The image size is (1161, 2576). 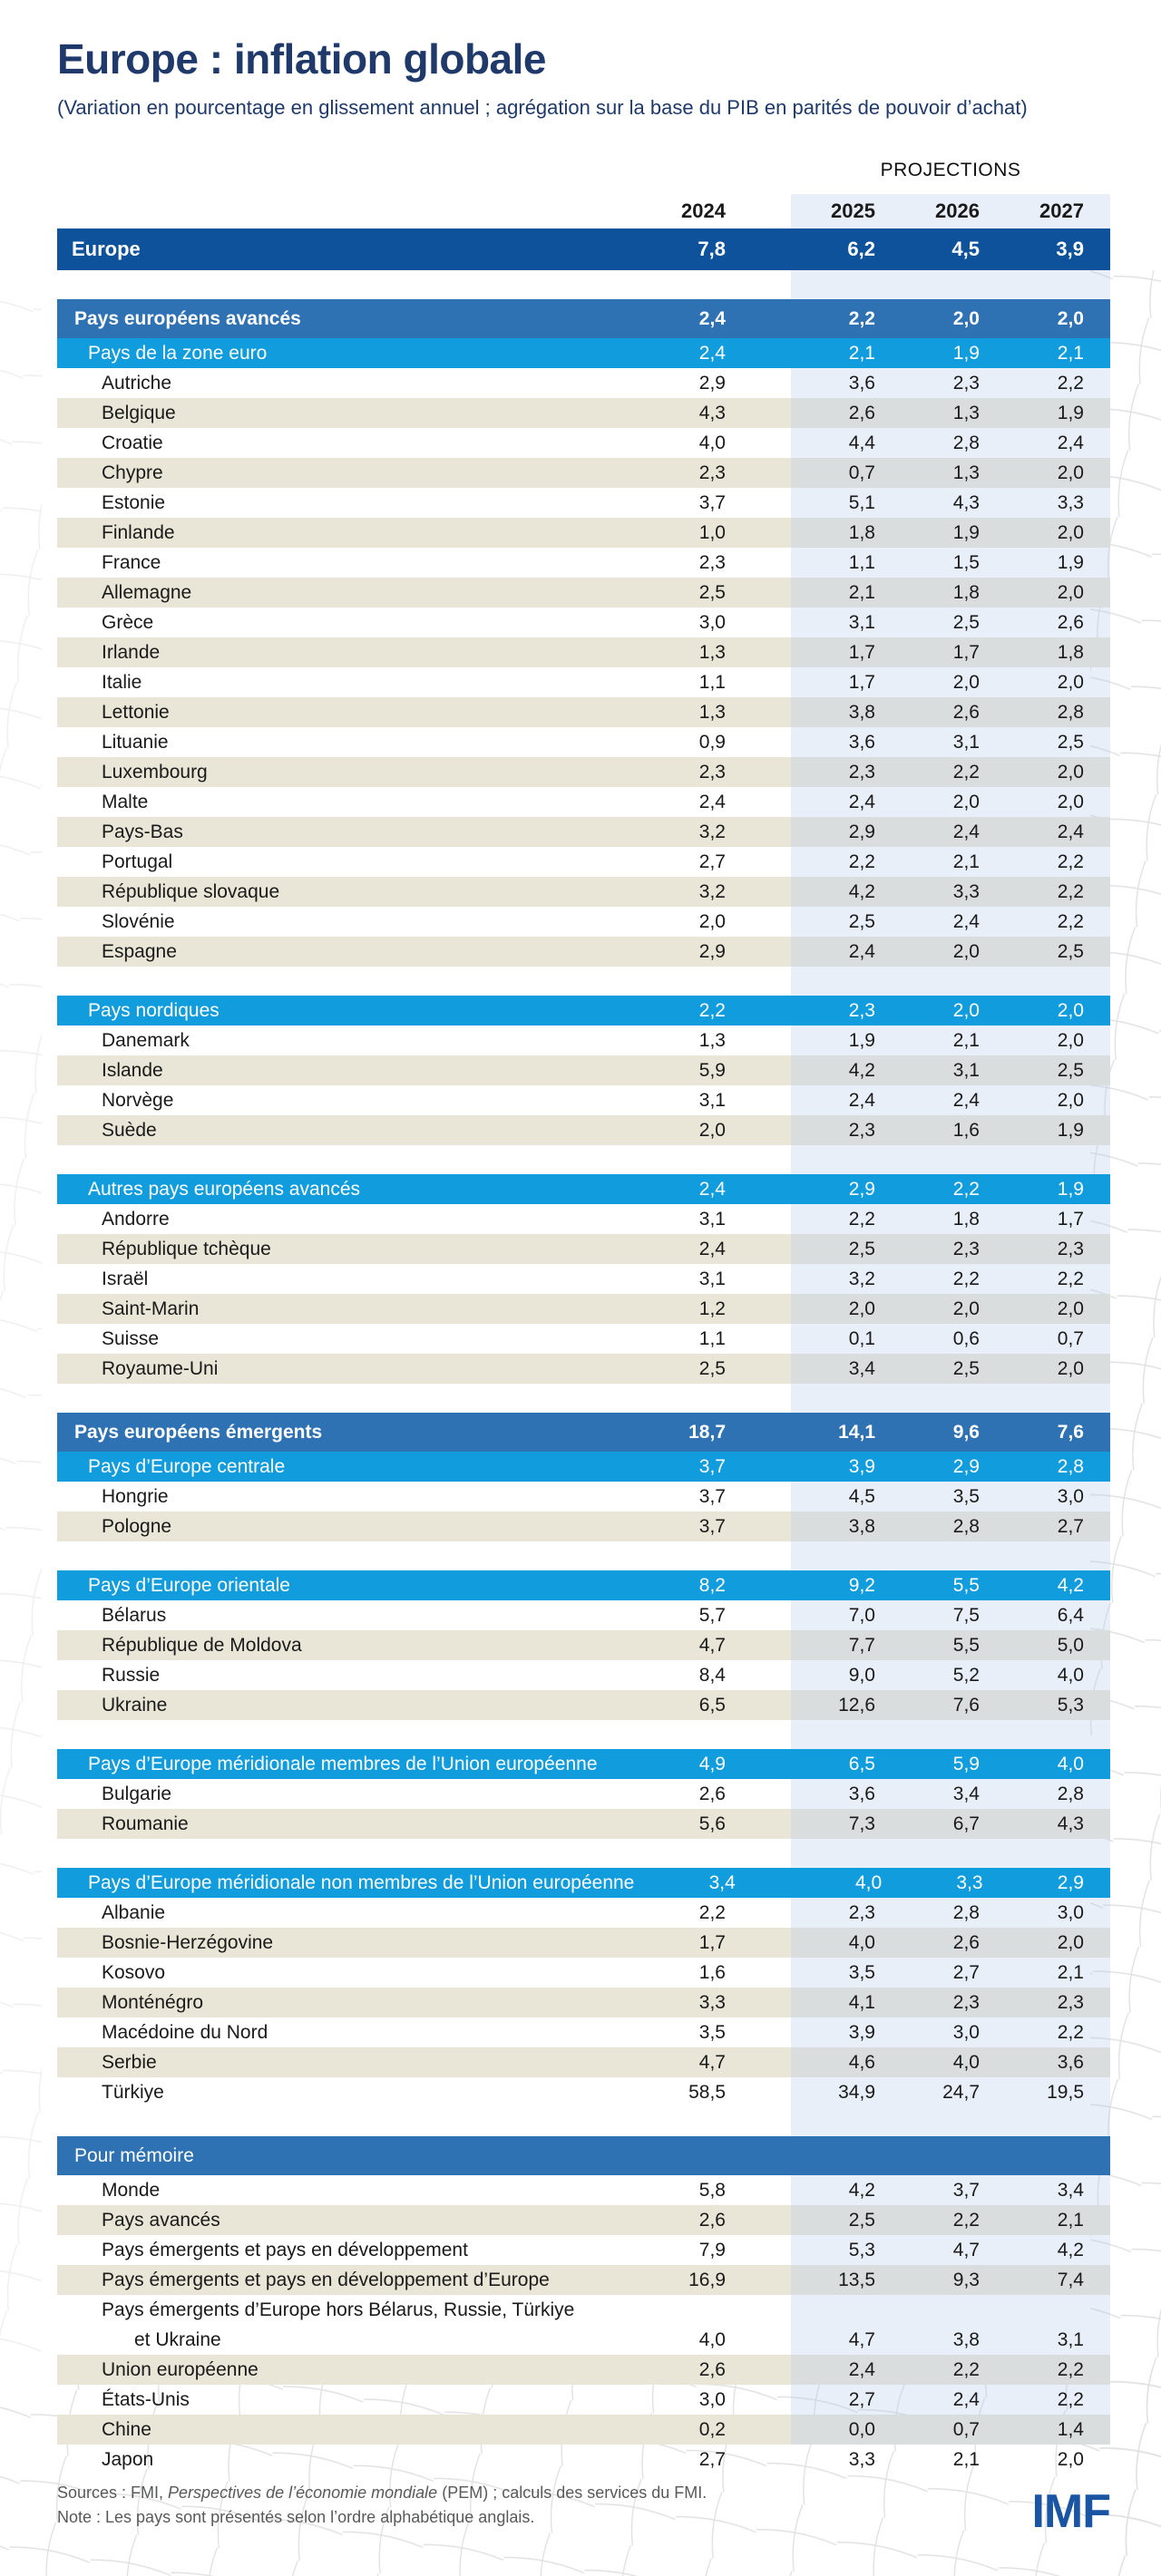 What do you see at coordinates (861, 1100) in the screenshot?
I see `value-2025: 2,4` at bounding box center [861, 1100].